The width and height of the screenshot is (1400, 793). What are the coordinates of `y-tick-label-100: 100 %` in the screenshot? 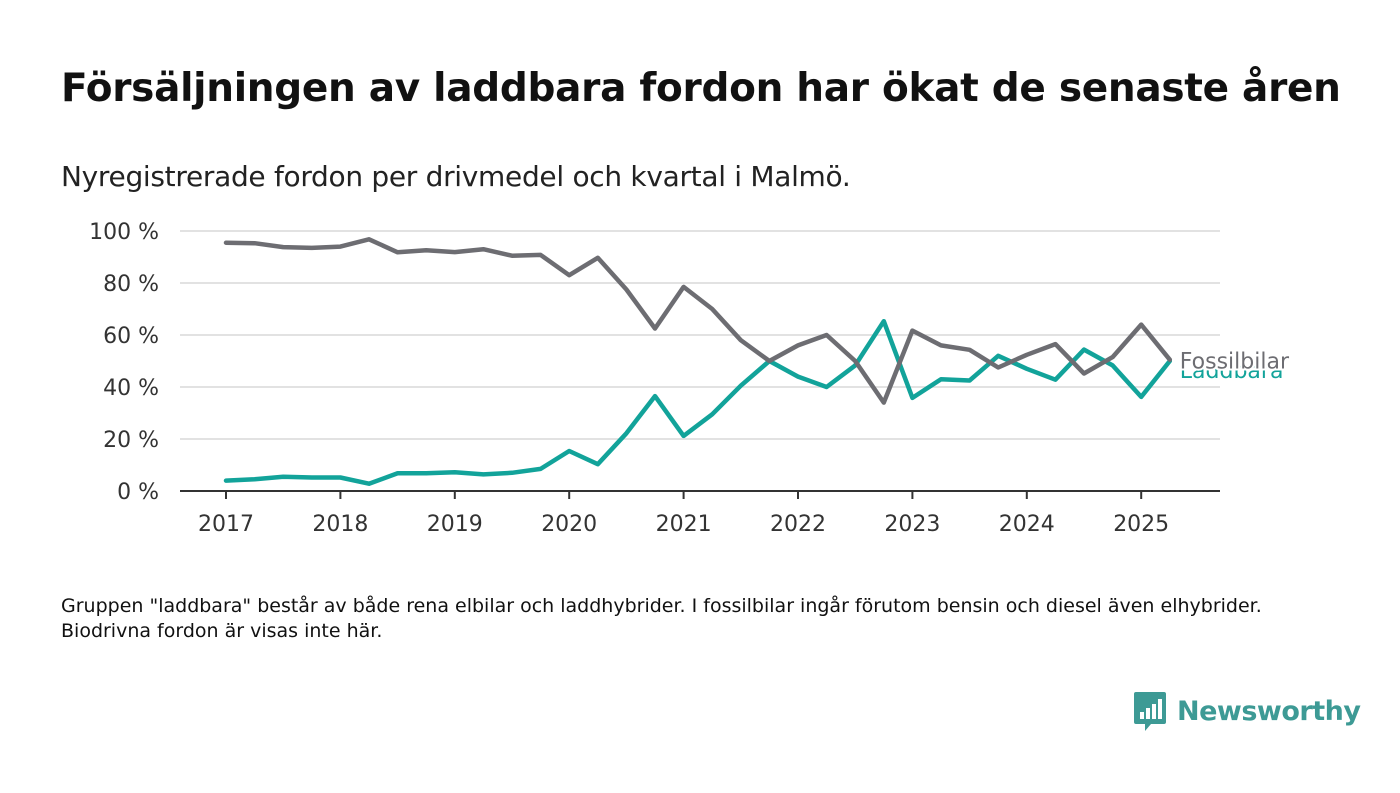 It's located at (124, 232).